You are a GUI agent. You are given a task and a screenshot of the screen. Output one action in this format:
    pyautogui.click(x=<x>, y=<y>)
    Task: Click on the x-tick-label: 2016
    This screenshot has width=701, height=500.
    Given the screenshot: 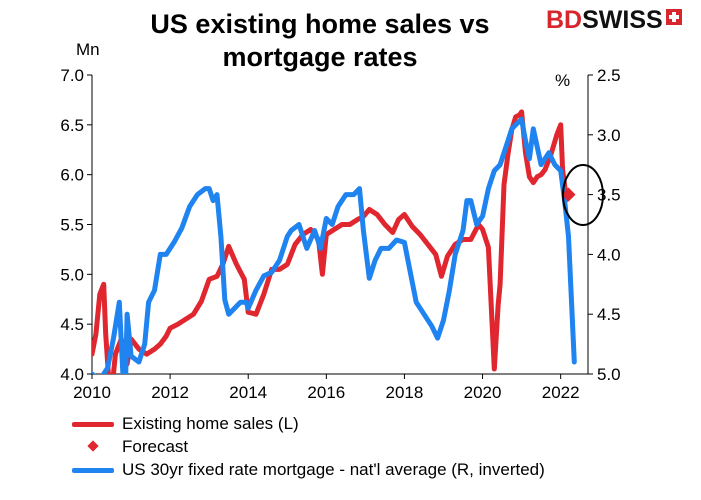 What is the action you would take?
    pyautogui.click(x=326, y=392)
    